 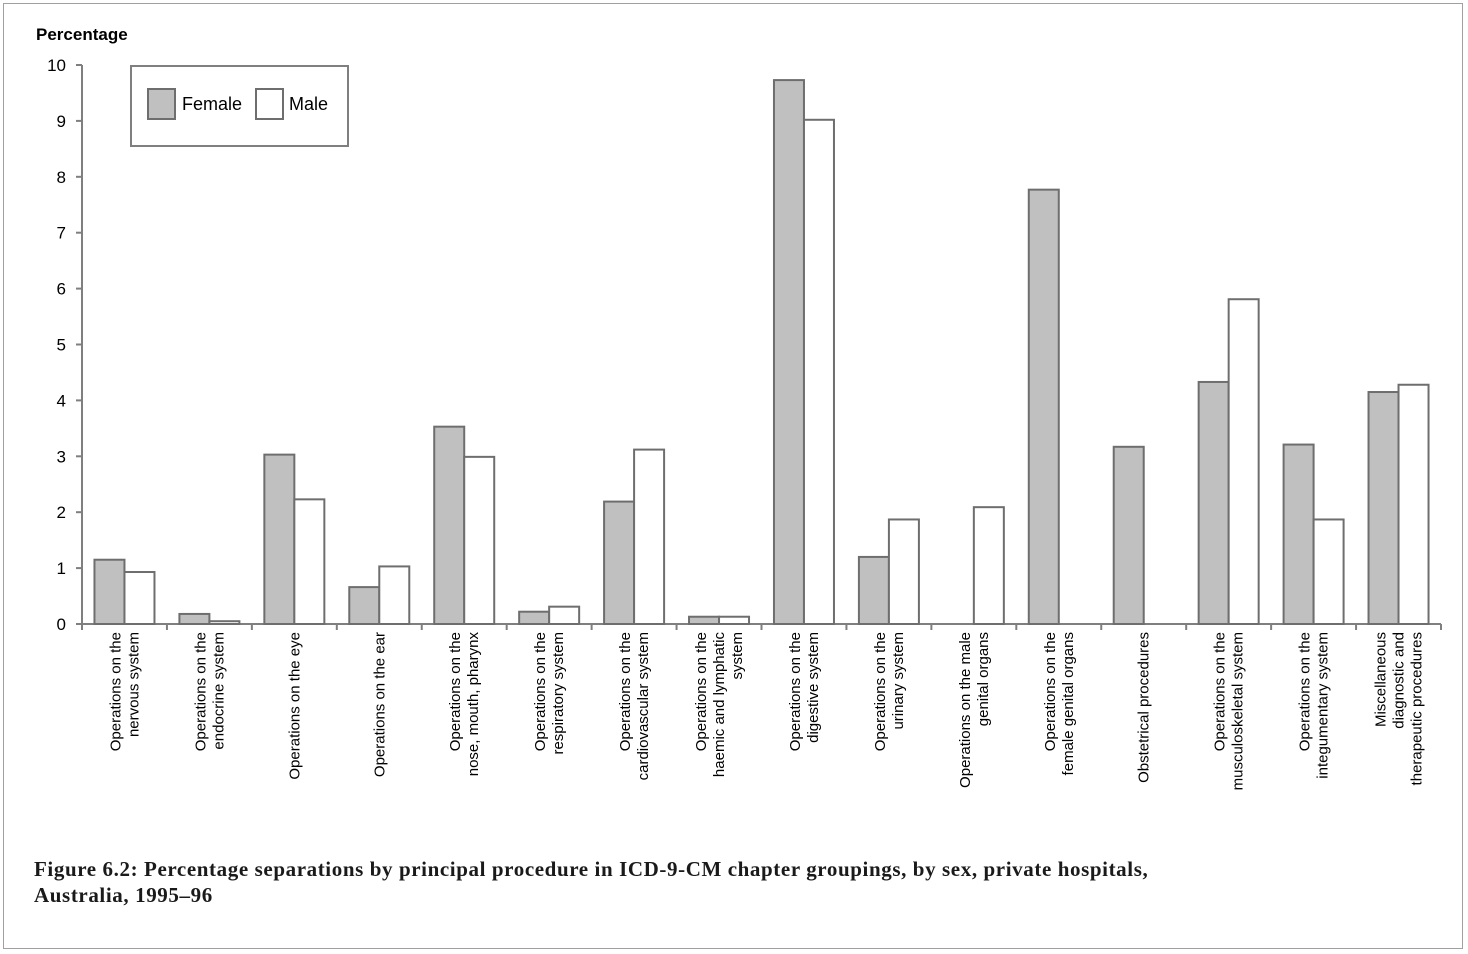 What do you see at coordinates (269, 104) in the screenshot?
I see `legend-swatch-male` at bounding box center [269, 104].